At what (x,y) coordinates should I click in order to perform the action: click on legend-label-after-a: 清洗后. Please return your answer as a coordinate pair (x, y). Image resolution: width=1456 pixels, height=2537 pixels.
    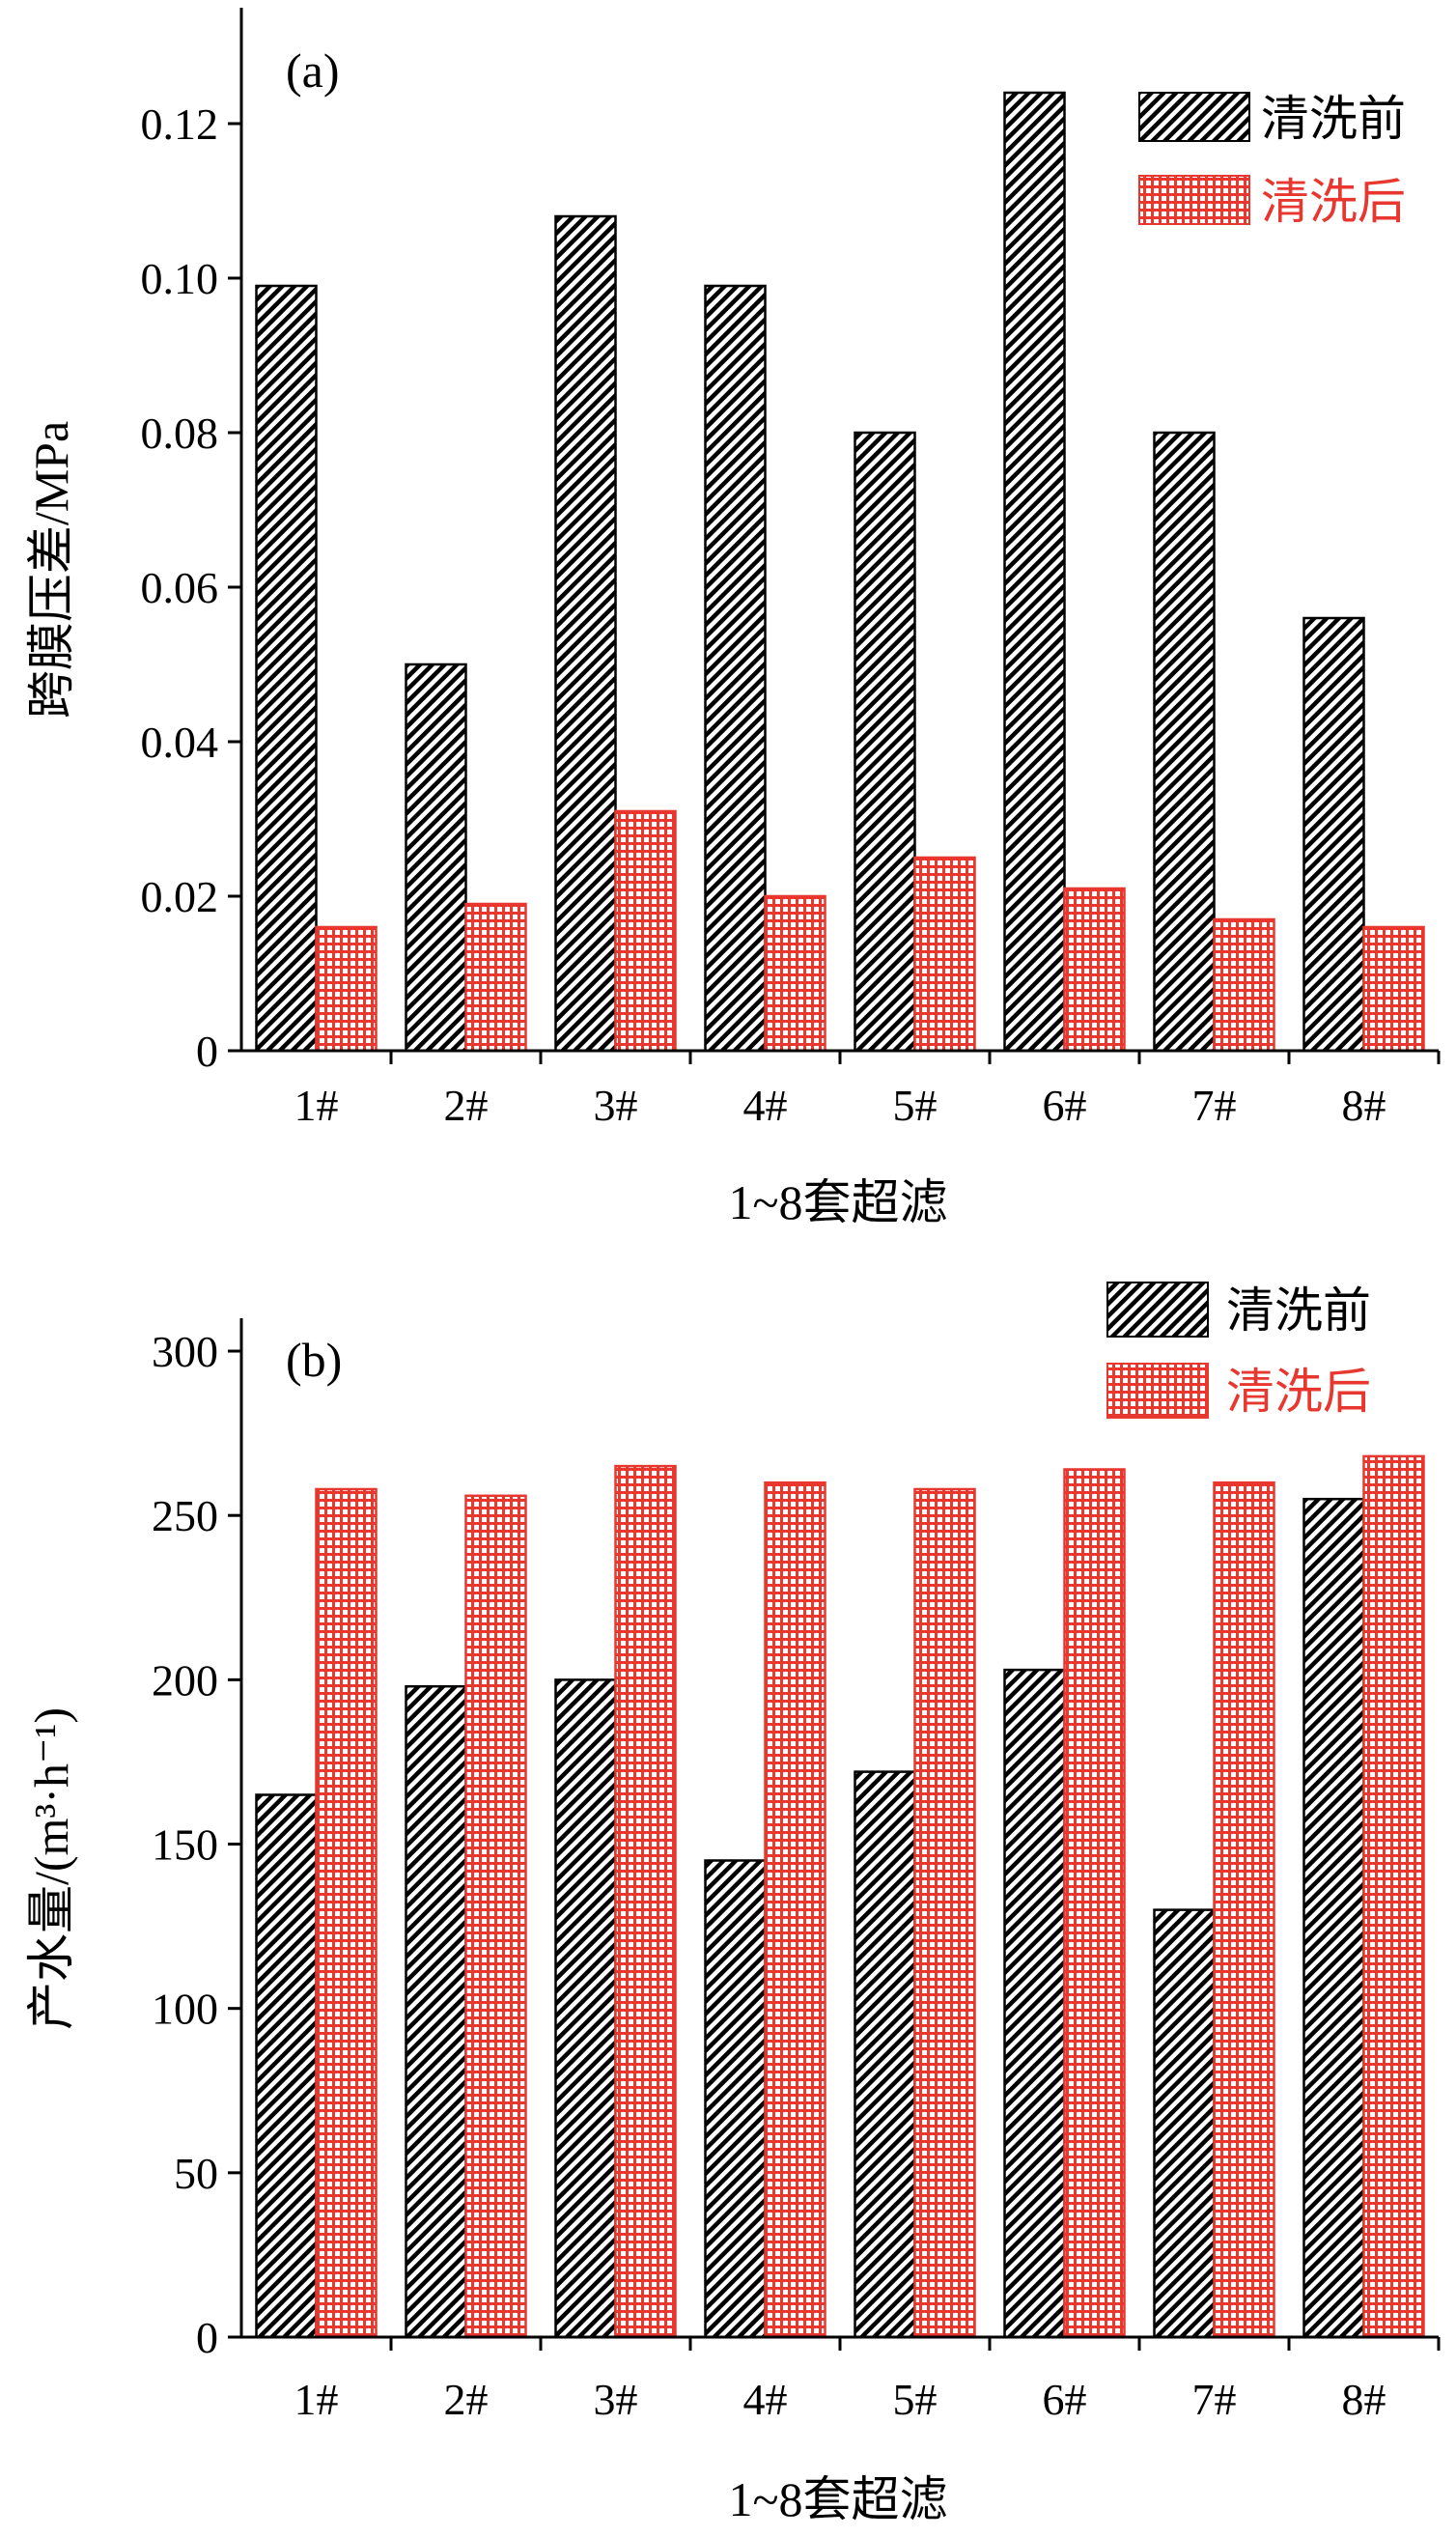
    Looking at the image, I should click on (1334, 202).